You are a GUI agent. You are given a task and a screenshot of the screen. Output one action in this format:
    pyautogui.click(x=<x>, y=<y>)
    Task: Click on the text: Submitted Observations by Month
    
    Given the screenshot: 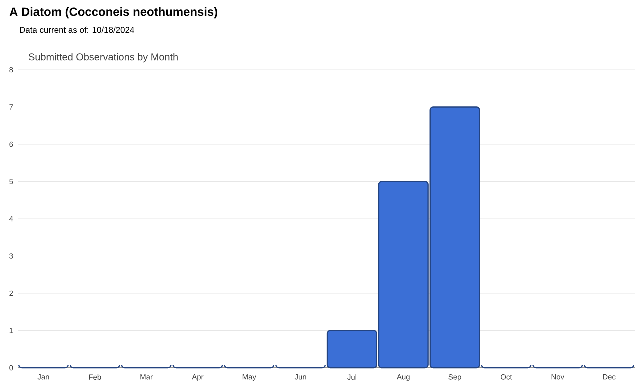 What is the action you would take?
    pyautogui.click(x=103, y=58)
    